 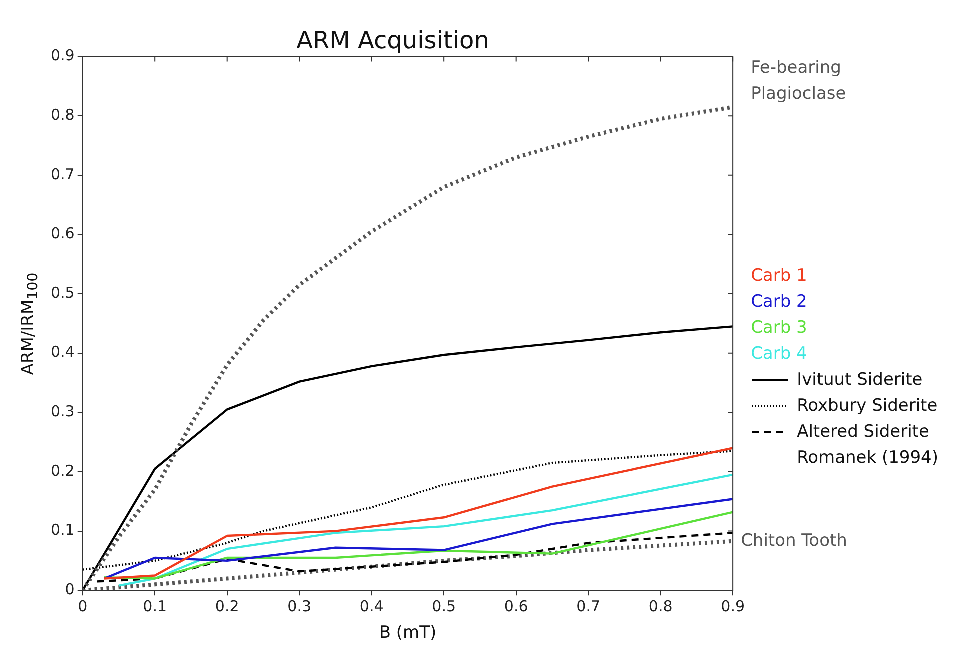 What do you see at coordinates (62, 174) in the screenshot?
I see `y-tick-label: 0.7` at bounding box center [62, 174].